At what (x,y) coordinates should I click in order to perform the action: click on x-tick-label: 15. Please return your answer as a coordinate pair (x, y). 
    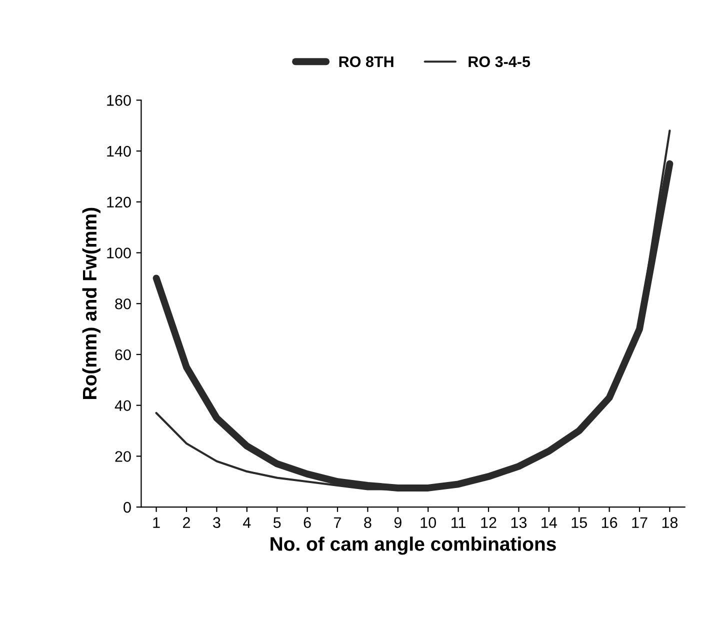
    Looking at the image, I should click on (579, 522).